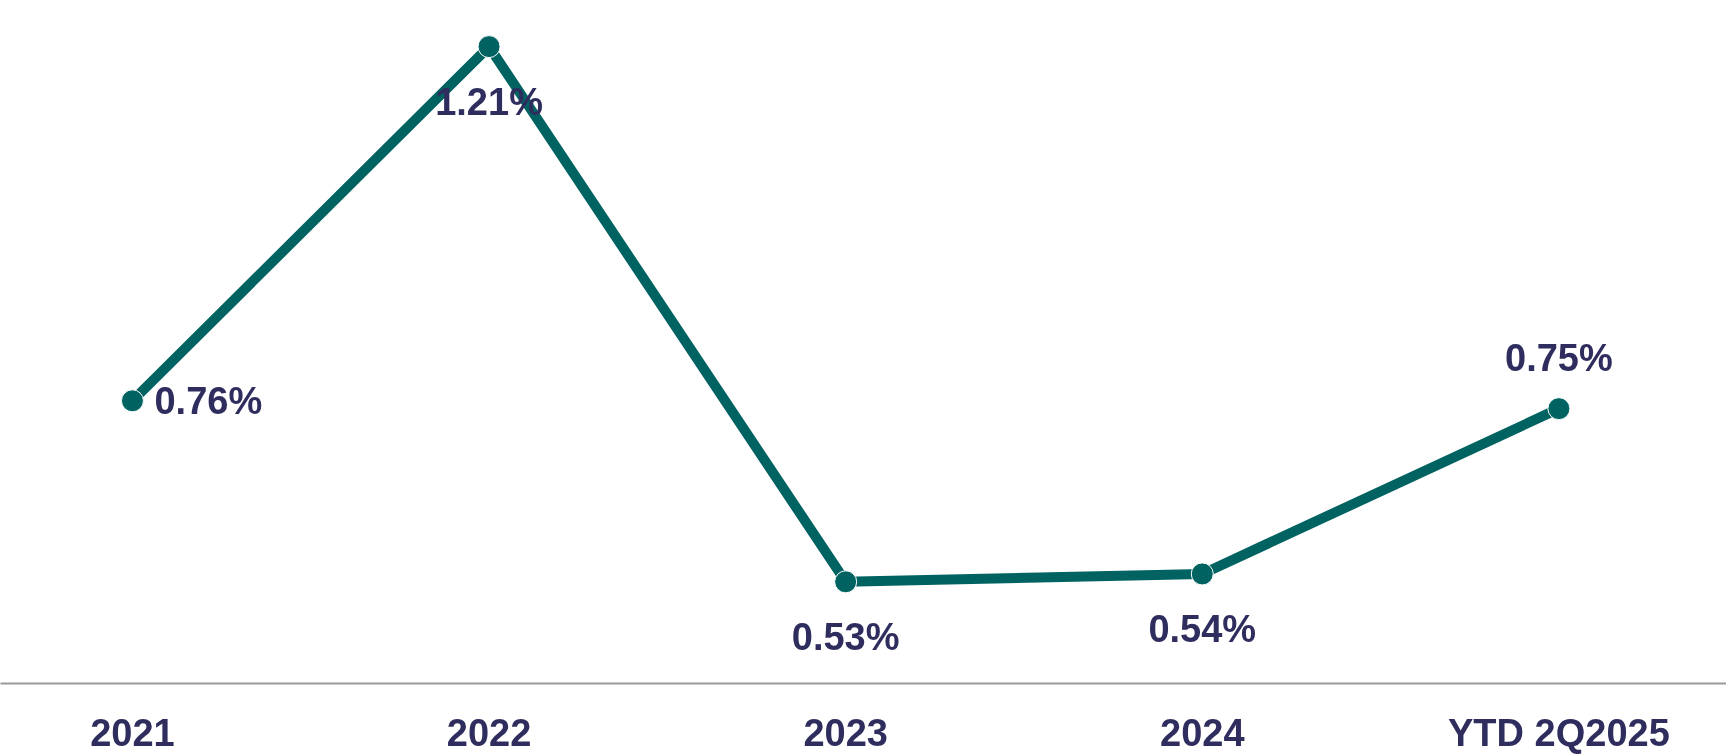  What do you see at coordinates (208, 400) in the screenshot?
I see `data-label: 0.76%` at bounding box center [208, 400].